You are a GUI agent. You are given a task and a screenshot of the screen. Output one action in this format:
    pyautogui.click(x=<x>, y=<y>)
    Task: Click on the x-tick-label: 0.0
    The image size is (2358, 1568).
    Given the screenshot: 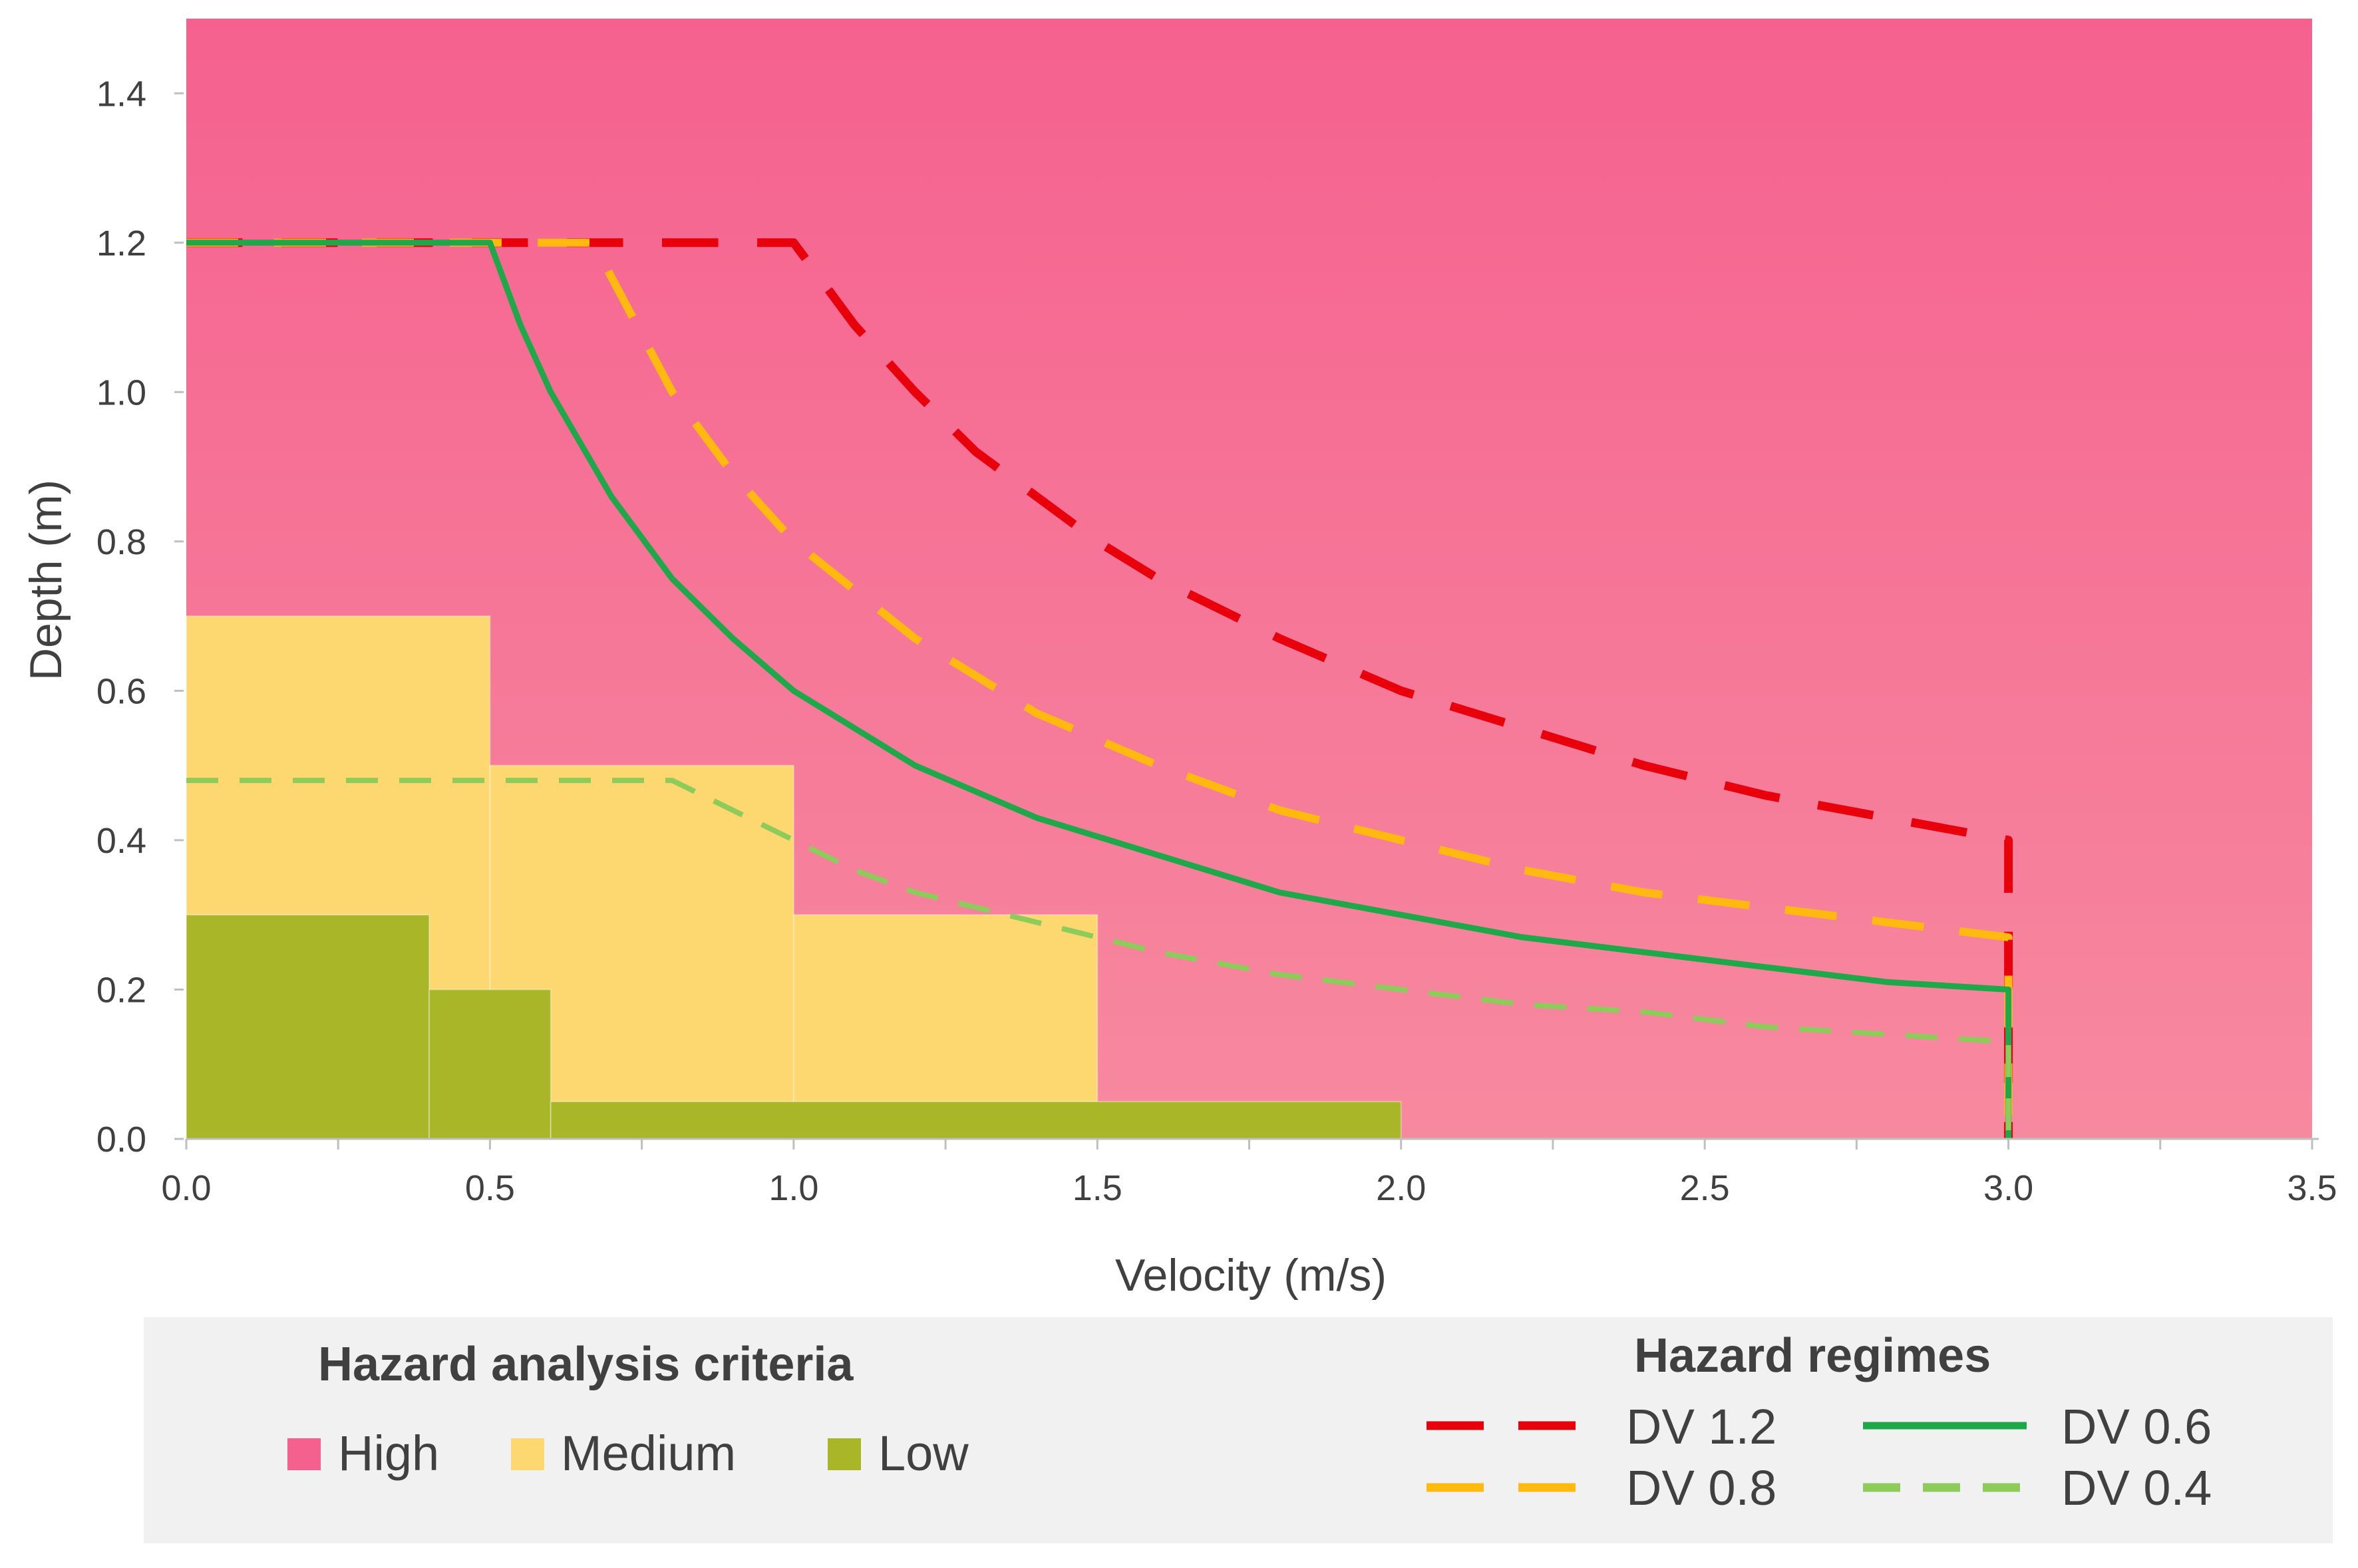 What is the action you would take?
    pyautogui.click(x=186, y=1188)
    